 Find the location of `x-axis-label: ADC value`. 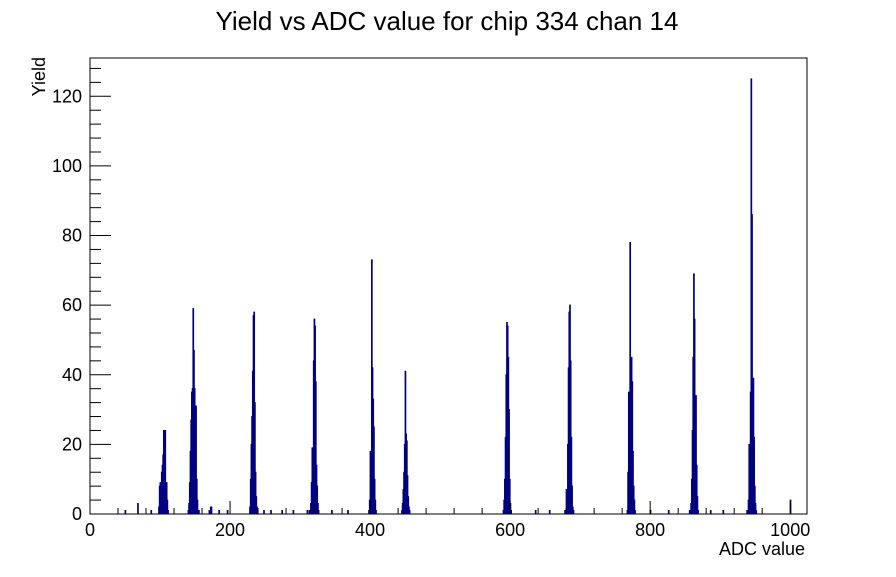

x-axis-label: ADC value is located at coordinates (762, 549).